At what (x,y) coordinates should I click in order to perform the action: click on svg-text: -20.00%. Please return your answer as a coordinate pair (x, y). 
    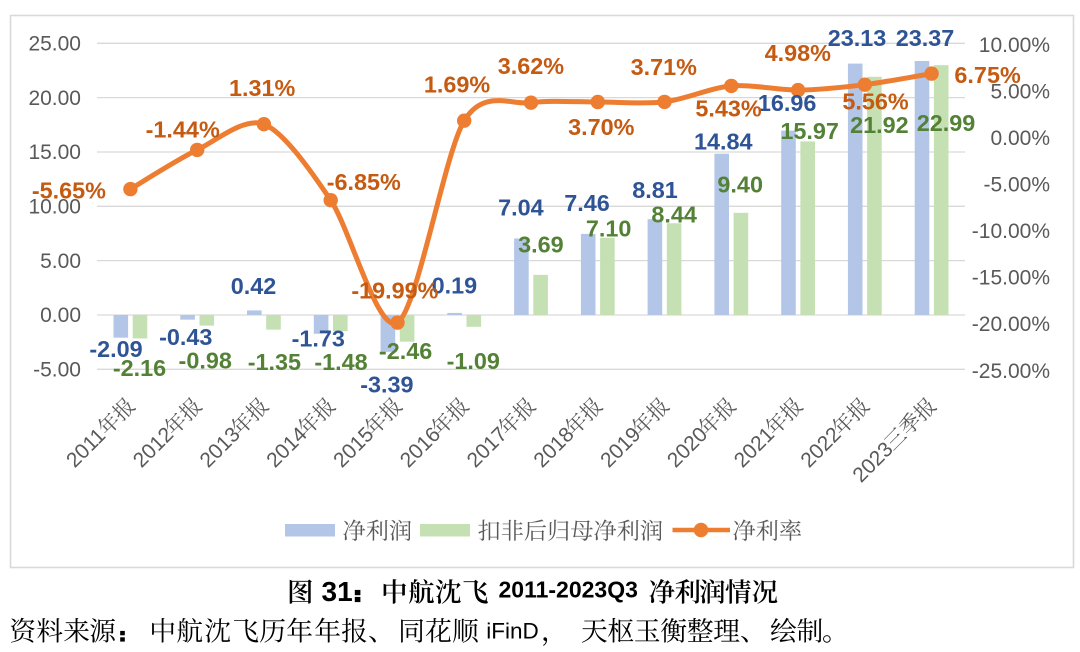
    Looking at the image, I should click on (1011, 324).